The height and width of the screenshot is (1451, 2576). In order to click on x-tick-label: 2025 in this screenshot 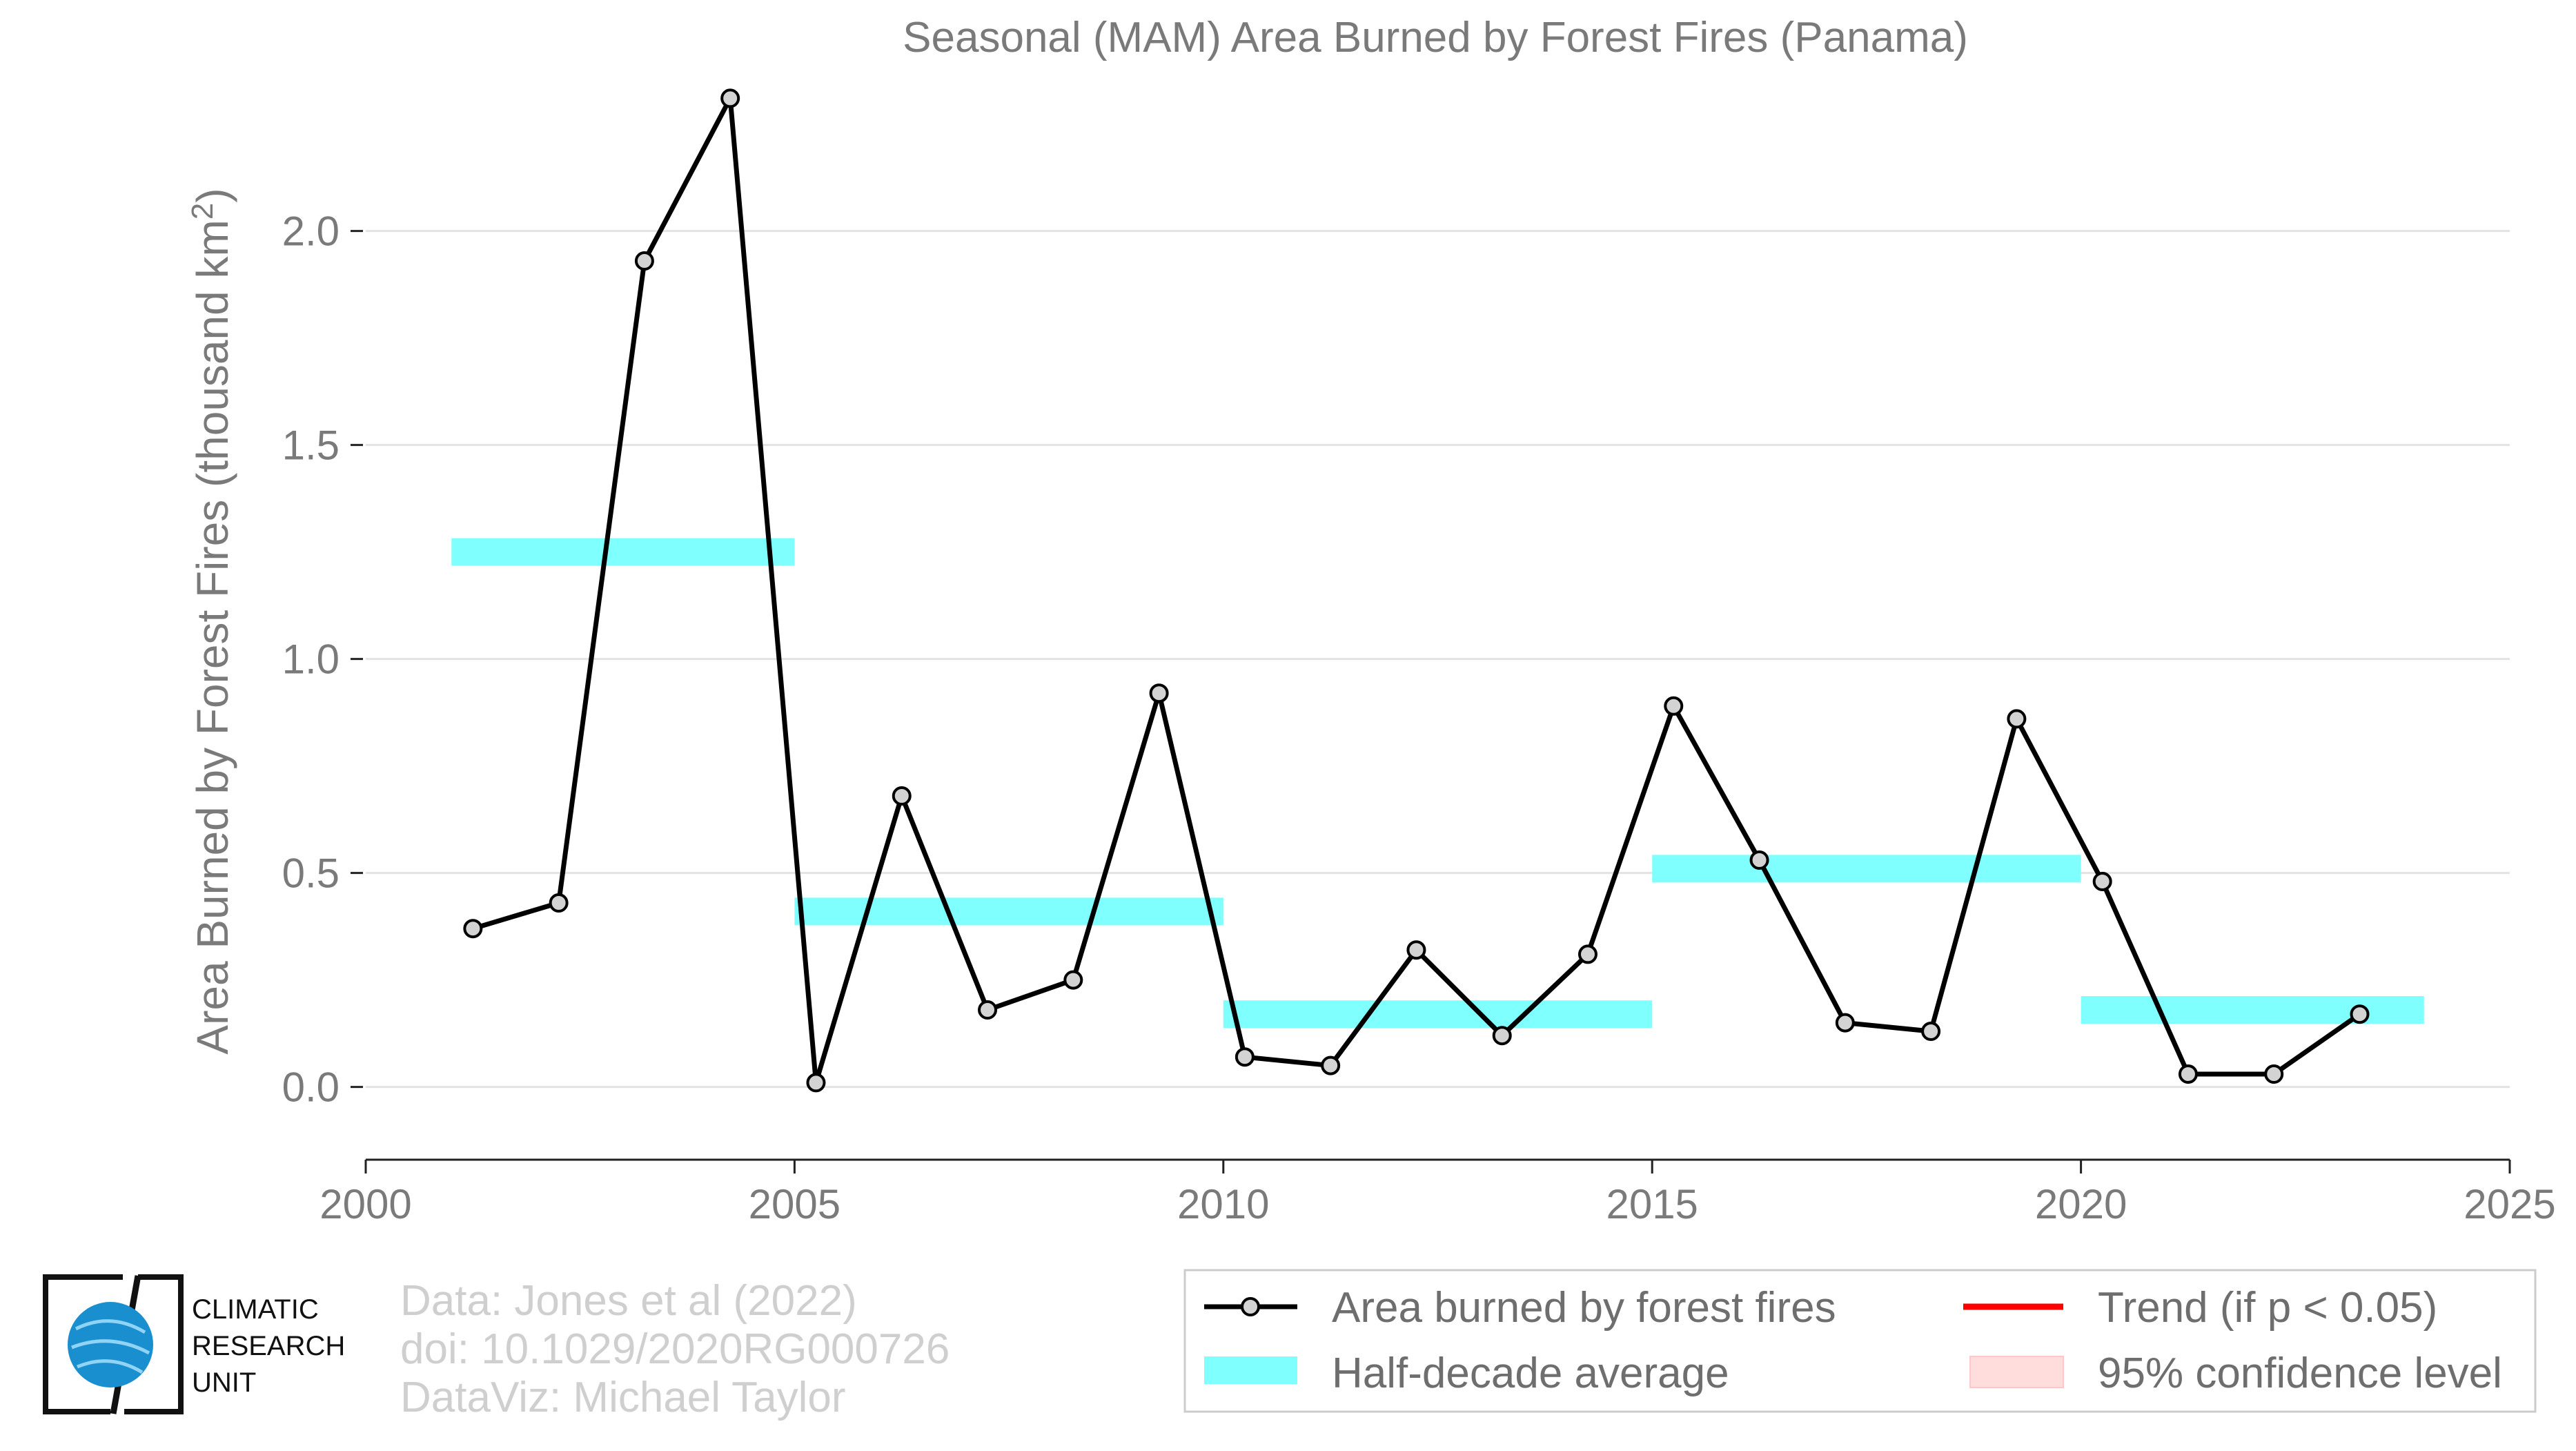, I will do `click(2509, 1204)`.